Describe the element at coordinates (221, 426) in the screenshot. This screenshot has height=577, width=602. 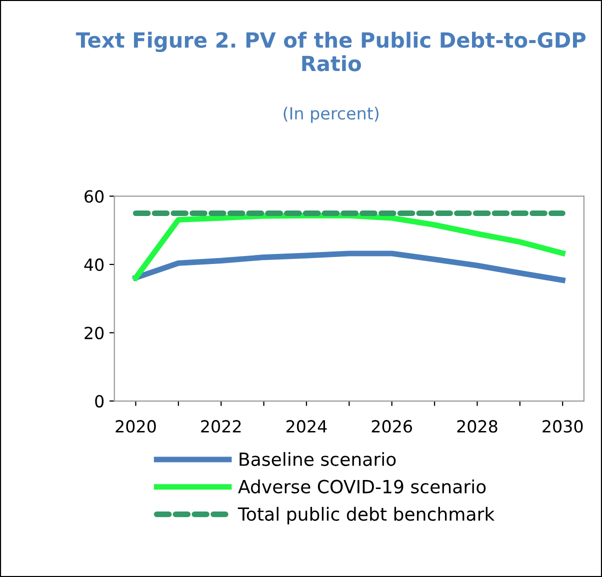
I see `x-tick-label: 2022` at that location.